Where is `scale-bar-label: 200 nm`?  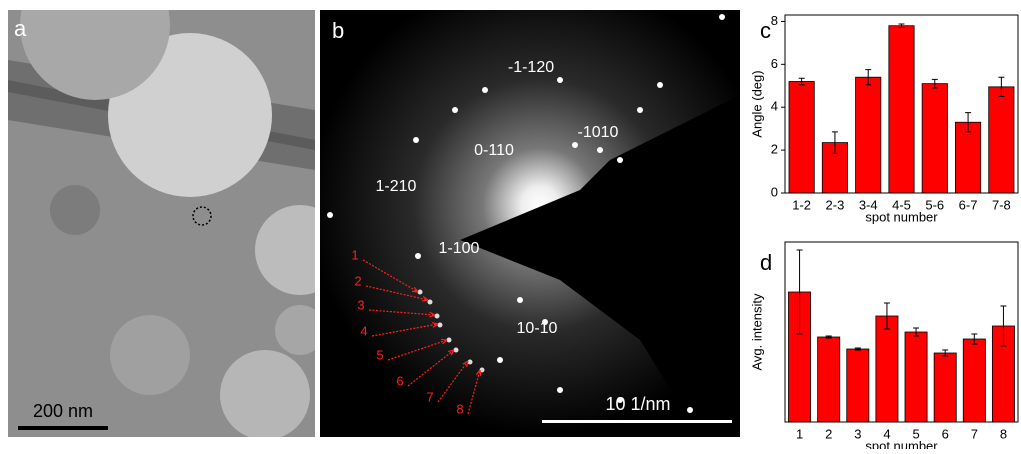
scale-bar-label: 200 nm is located at coordinates (63, 411).